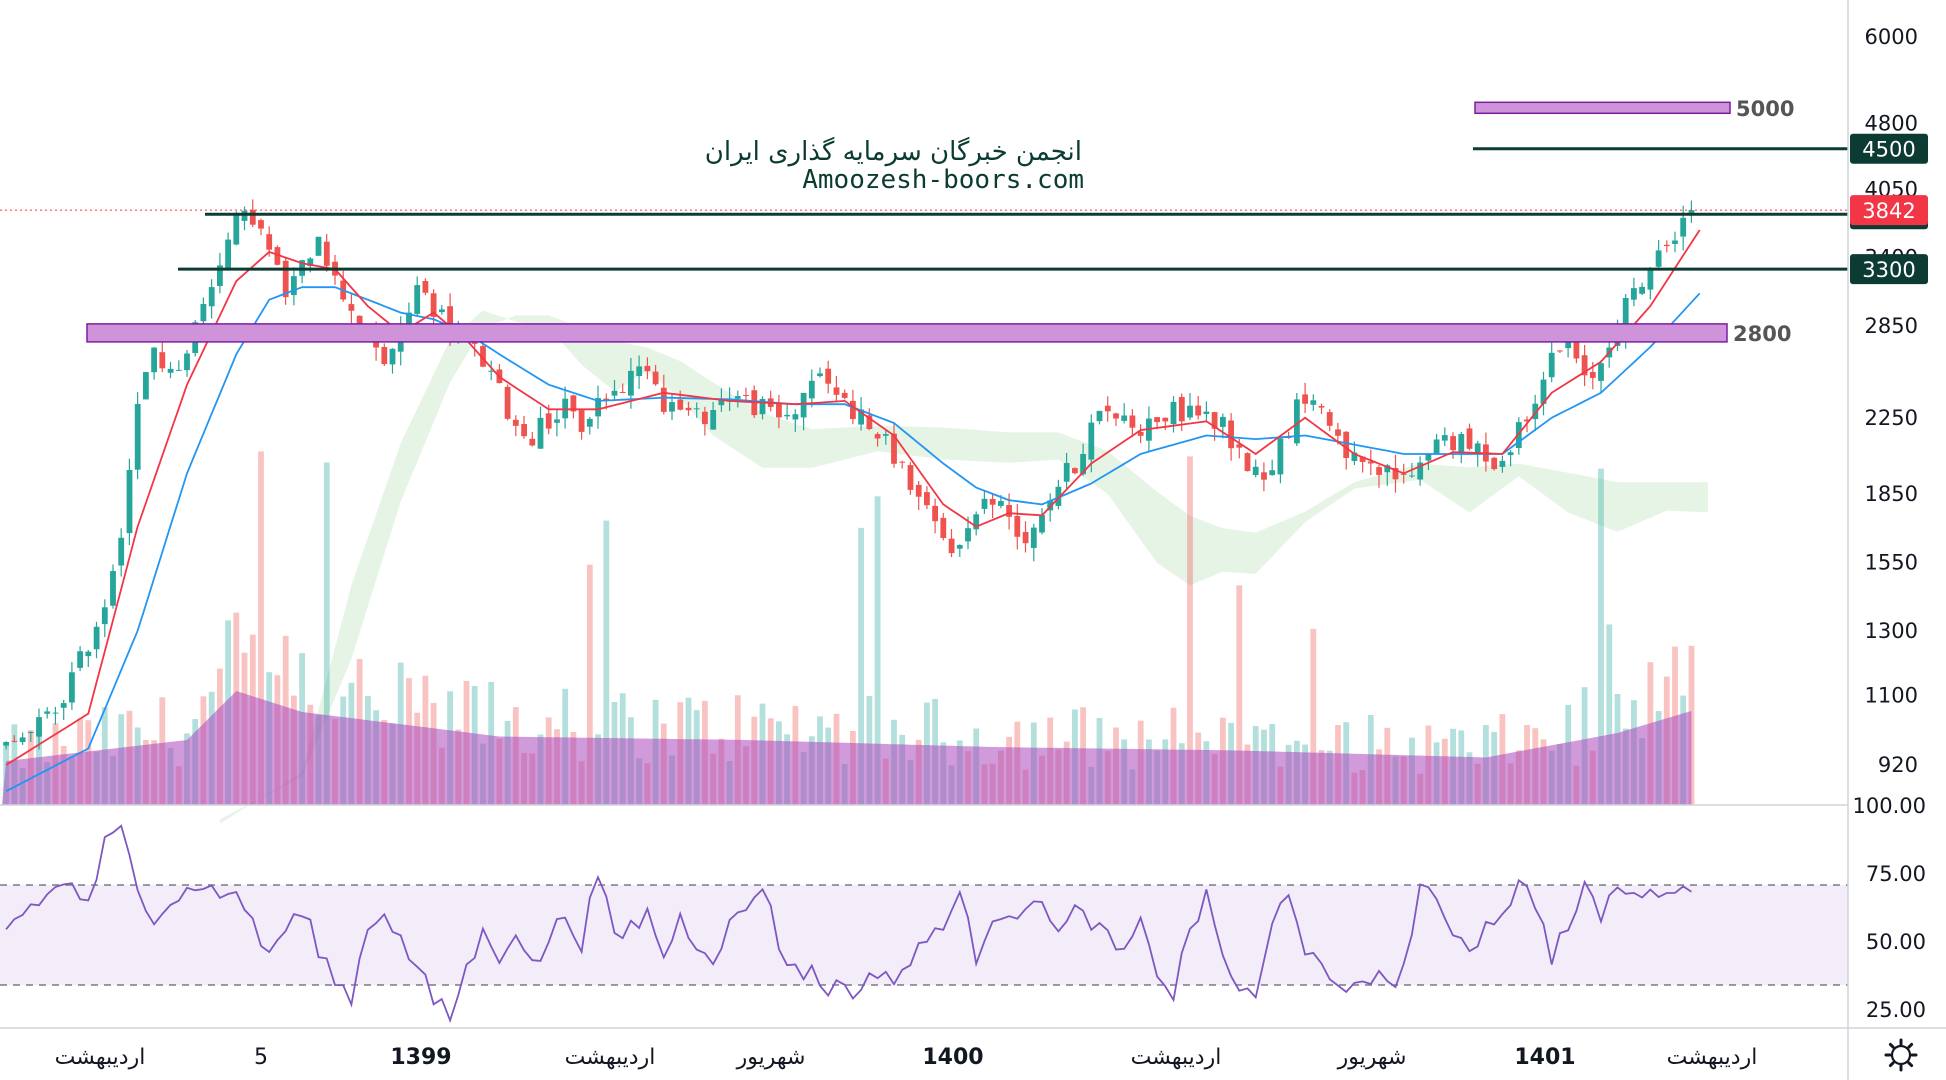 This screenshot has height=1080, width=1946. What do you see at coordinates (952, 1057) in the screenshot?
I see `time-tick-label: 1400` at bounding box center [952, 1057].